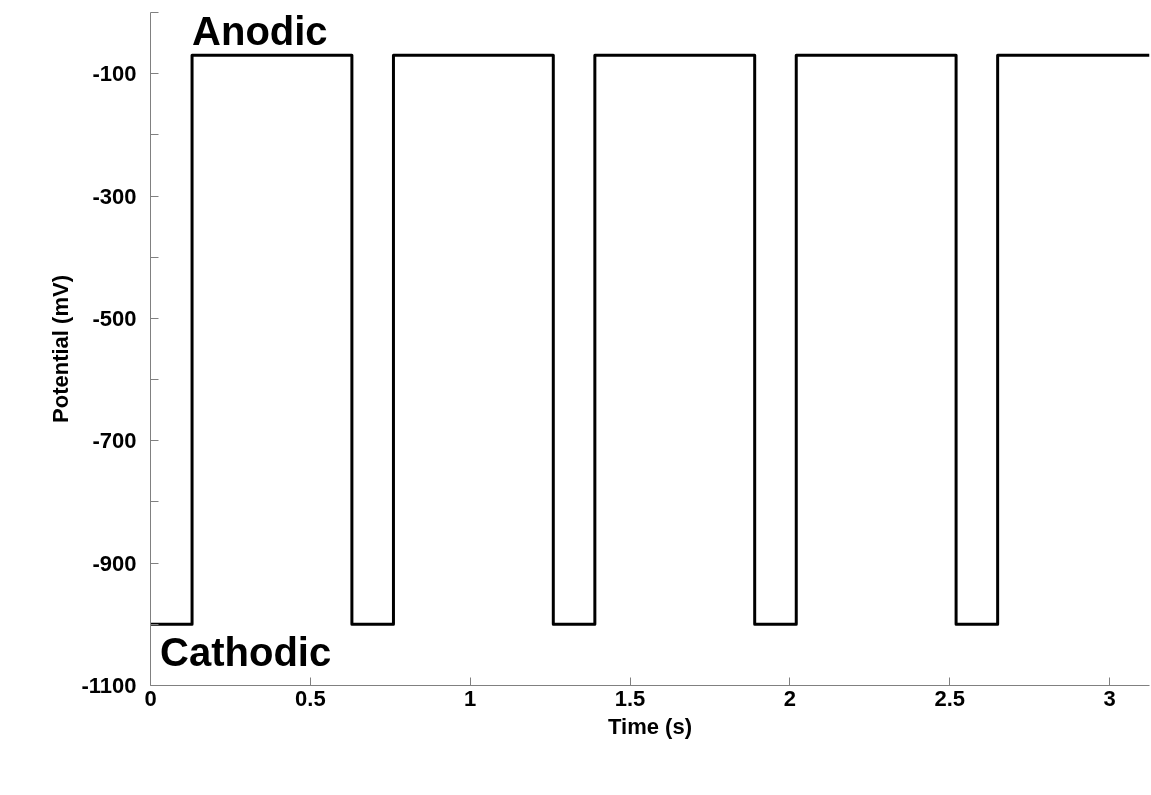  Describe the element at coordinates (114, 563) in the screenshot. I see `y-tick-label: -900` at that location.